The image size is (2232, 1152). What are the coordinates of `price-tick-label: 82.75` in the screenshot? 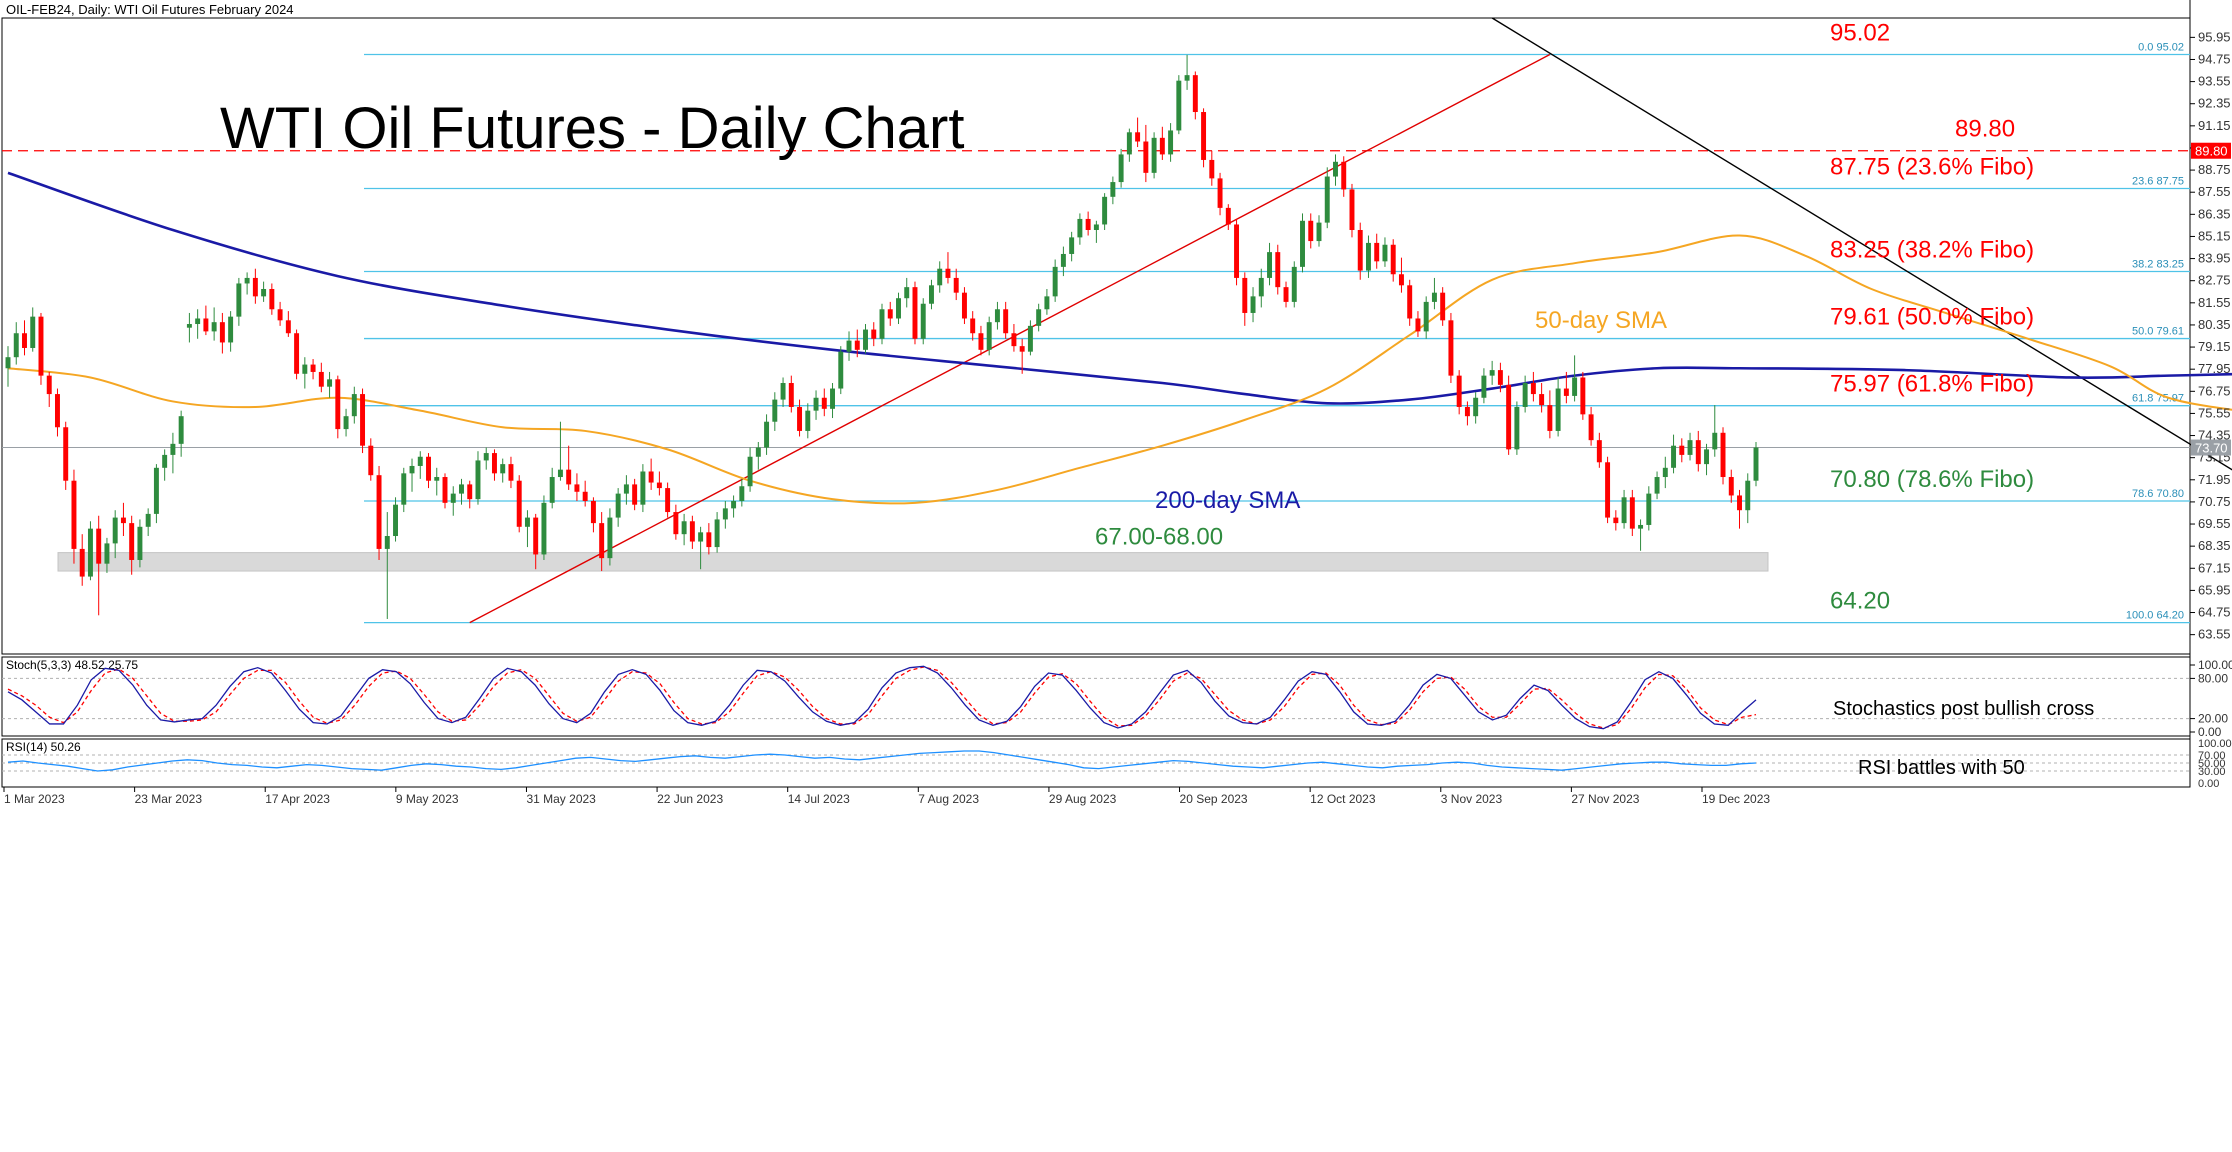 It's located at (2214, 280).